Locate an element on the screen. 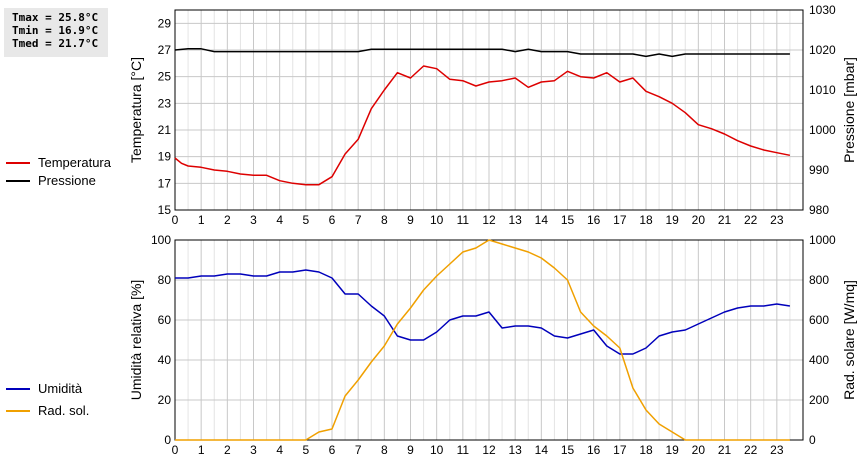  y-tick-label-bottom: 20 is located at coordinates (165, 400).